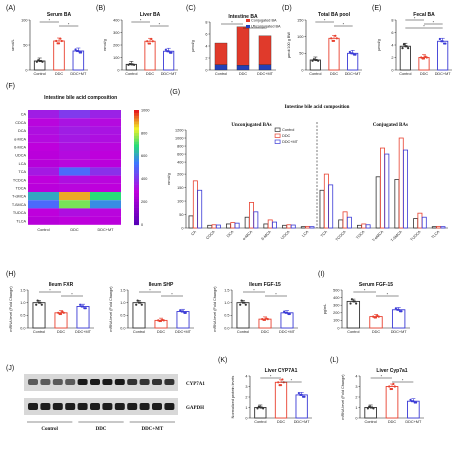  Describe the element at coordinates (194, 233) in the screenshot. I see `x-tick-label: CA` at that location.